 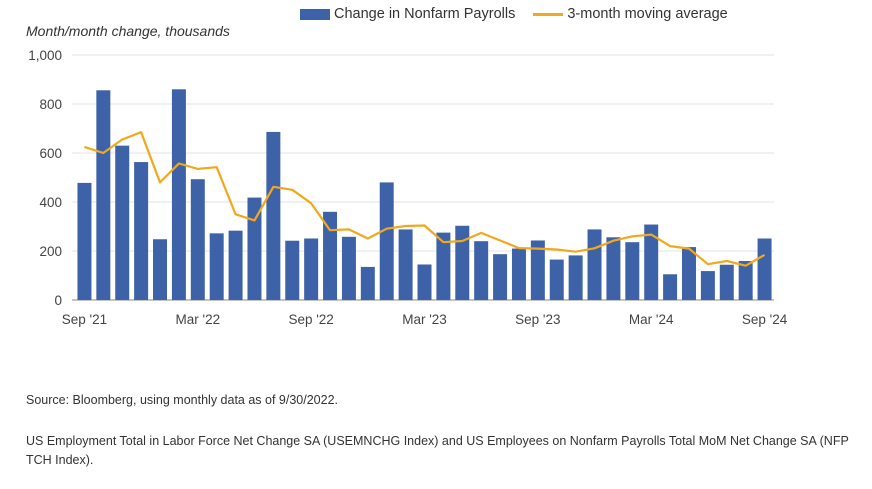 I want to click on y-tick-label: 1,000, so click(x=45, y=55).